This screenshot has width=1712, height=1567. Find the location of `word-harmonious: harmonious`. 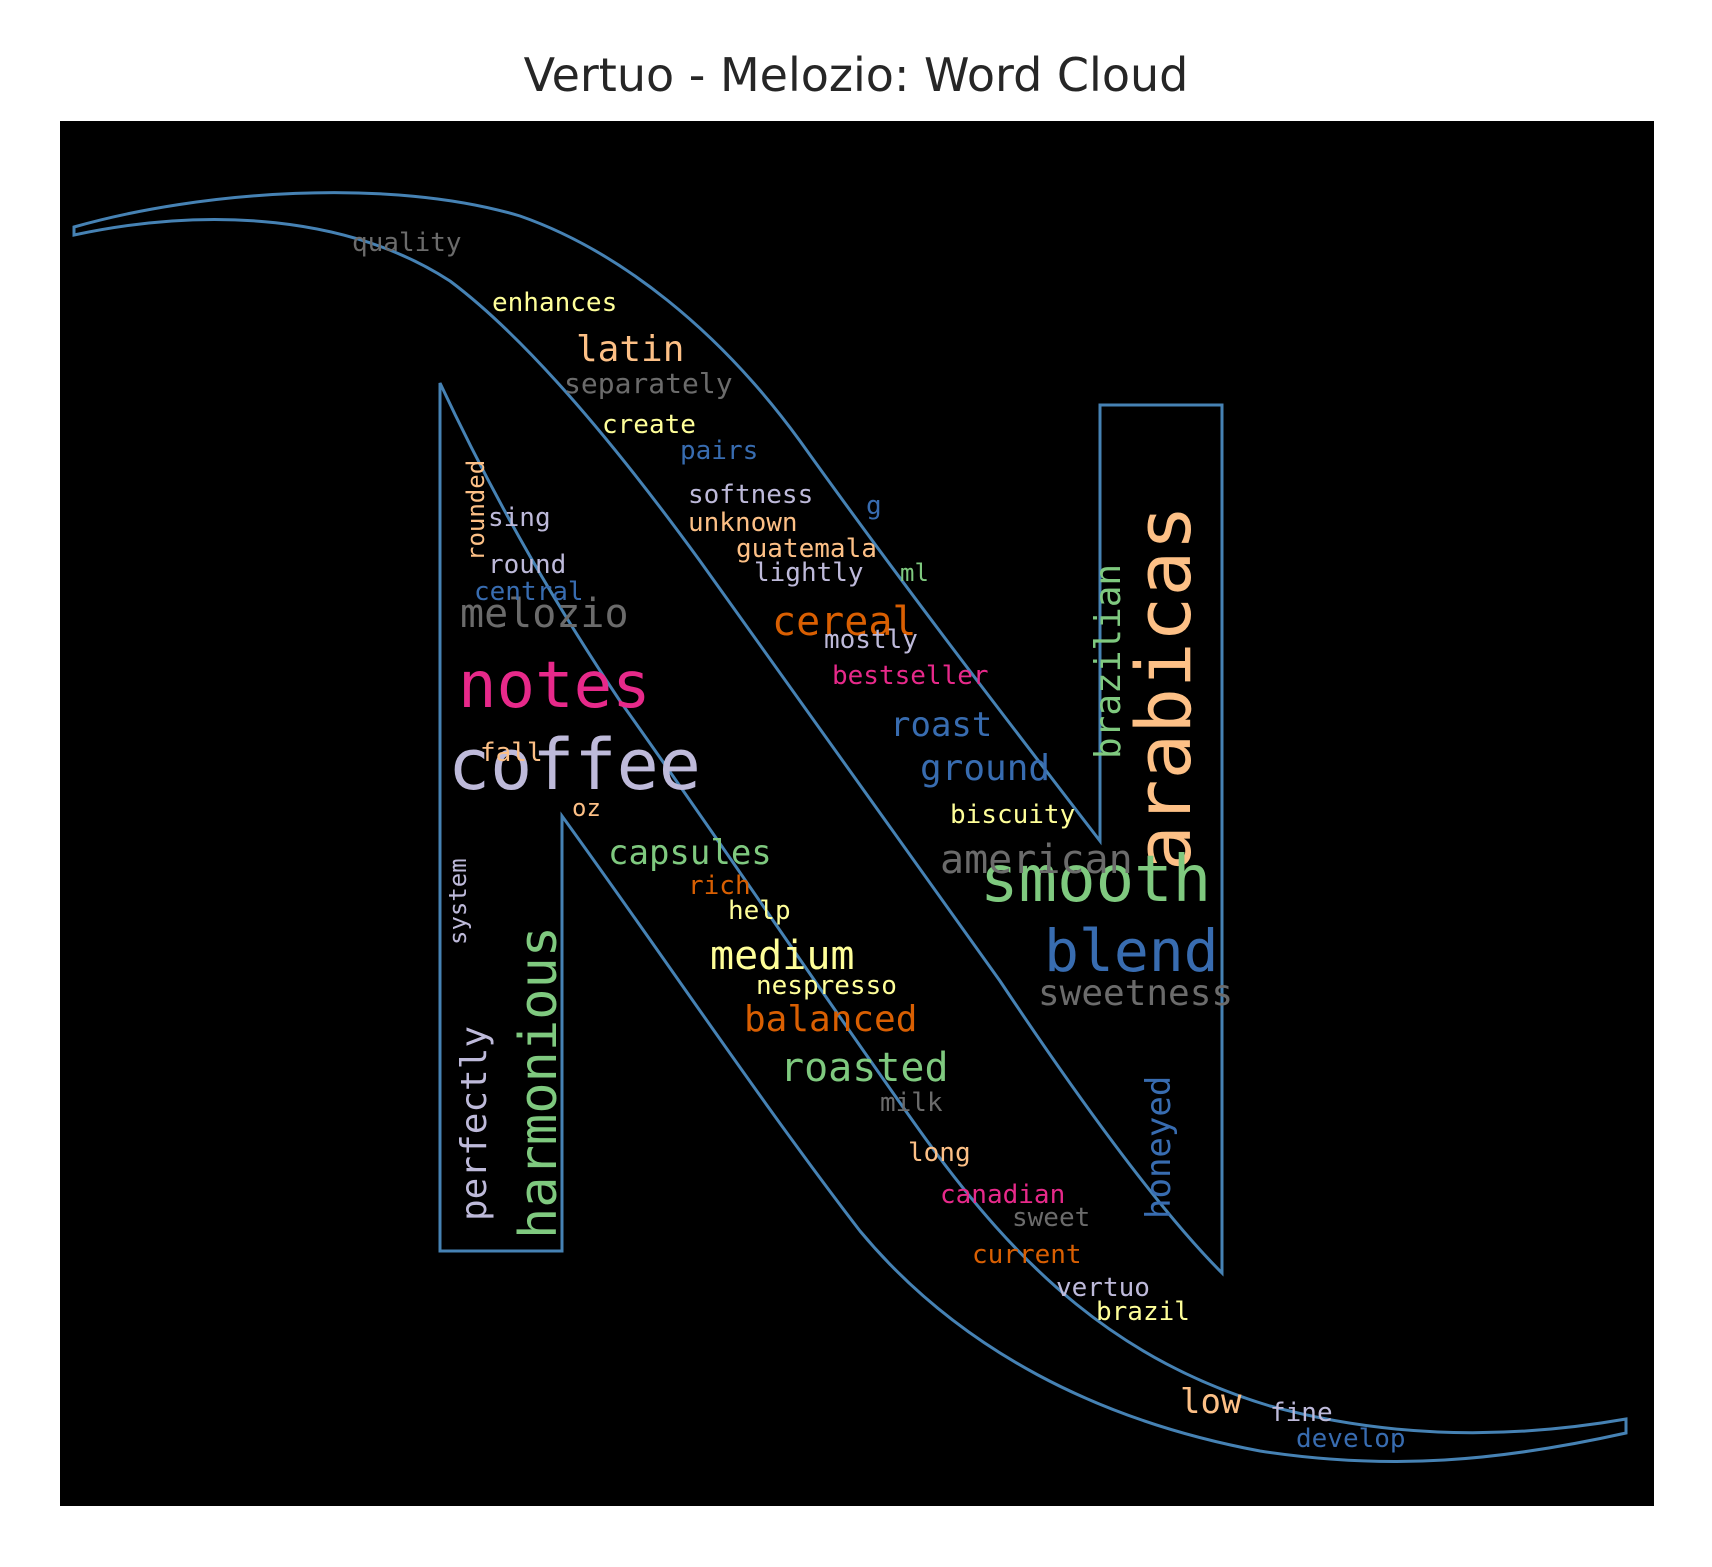

word-harmonious: harmonious is located at coordinates (539, 1082).